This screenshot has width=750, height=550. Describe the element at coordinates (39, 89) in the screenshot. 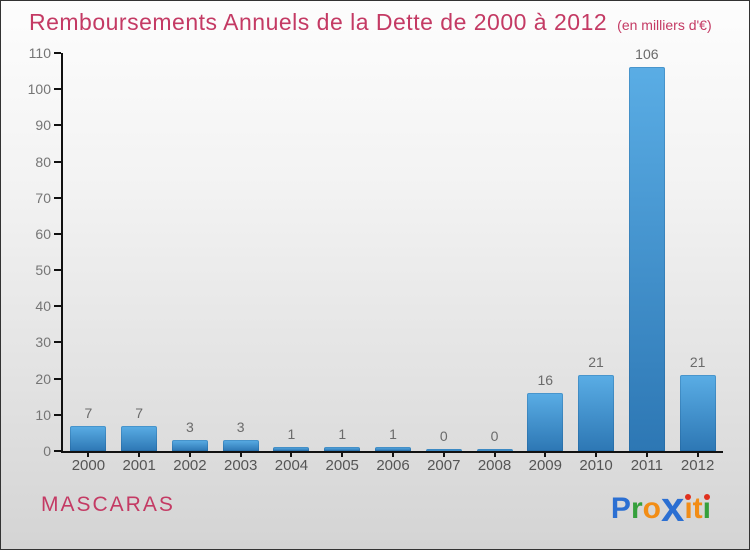

I see `y-axis-tick-label: 100` at that location.